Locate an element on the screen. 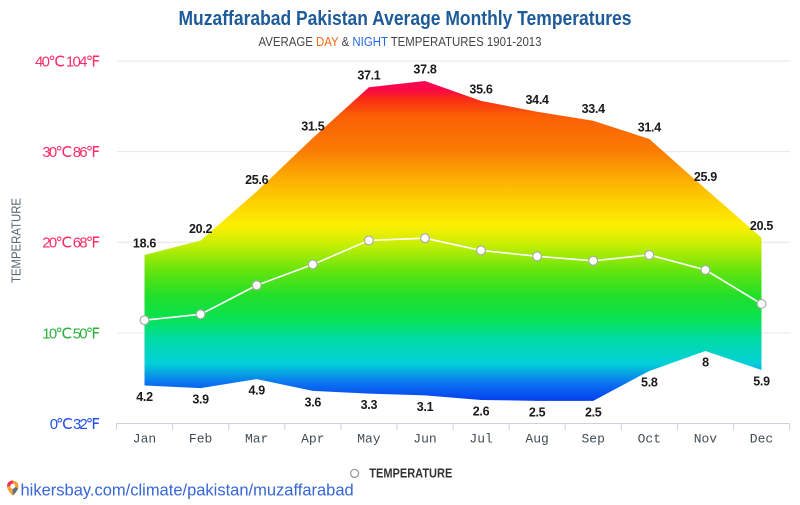 This screenshot has width=800, height=505. svg-text: 37.8 is located at coordinates (424, 69).